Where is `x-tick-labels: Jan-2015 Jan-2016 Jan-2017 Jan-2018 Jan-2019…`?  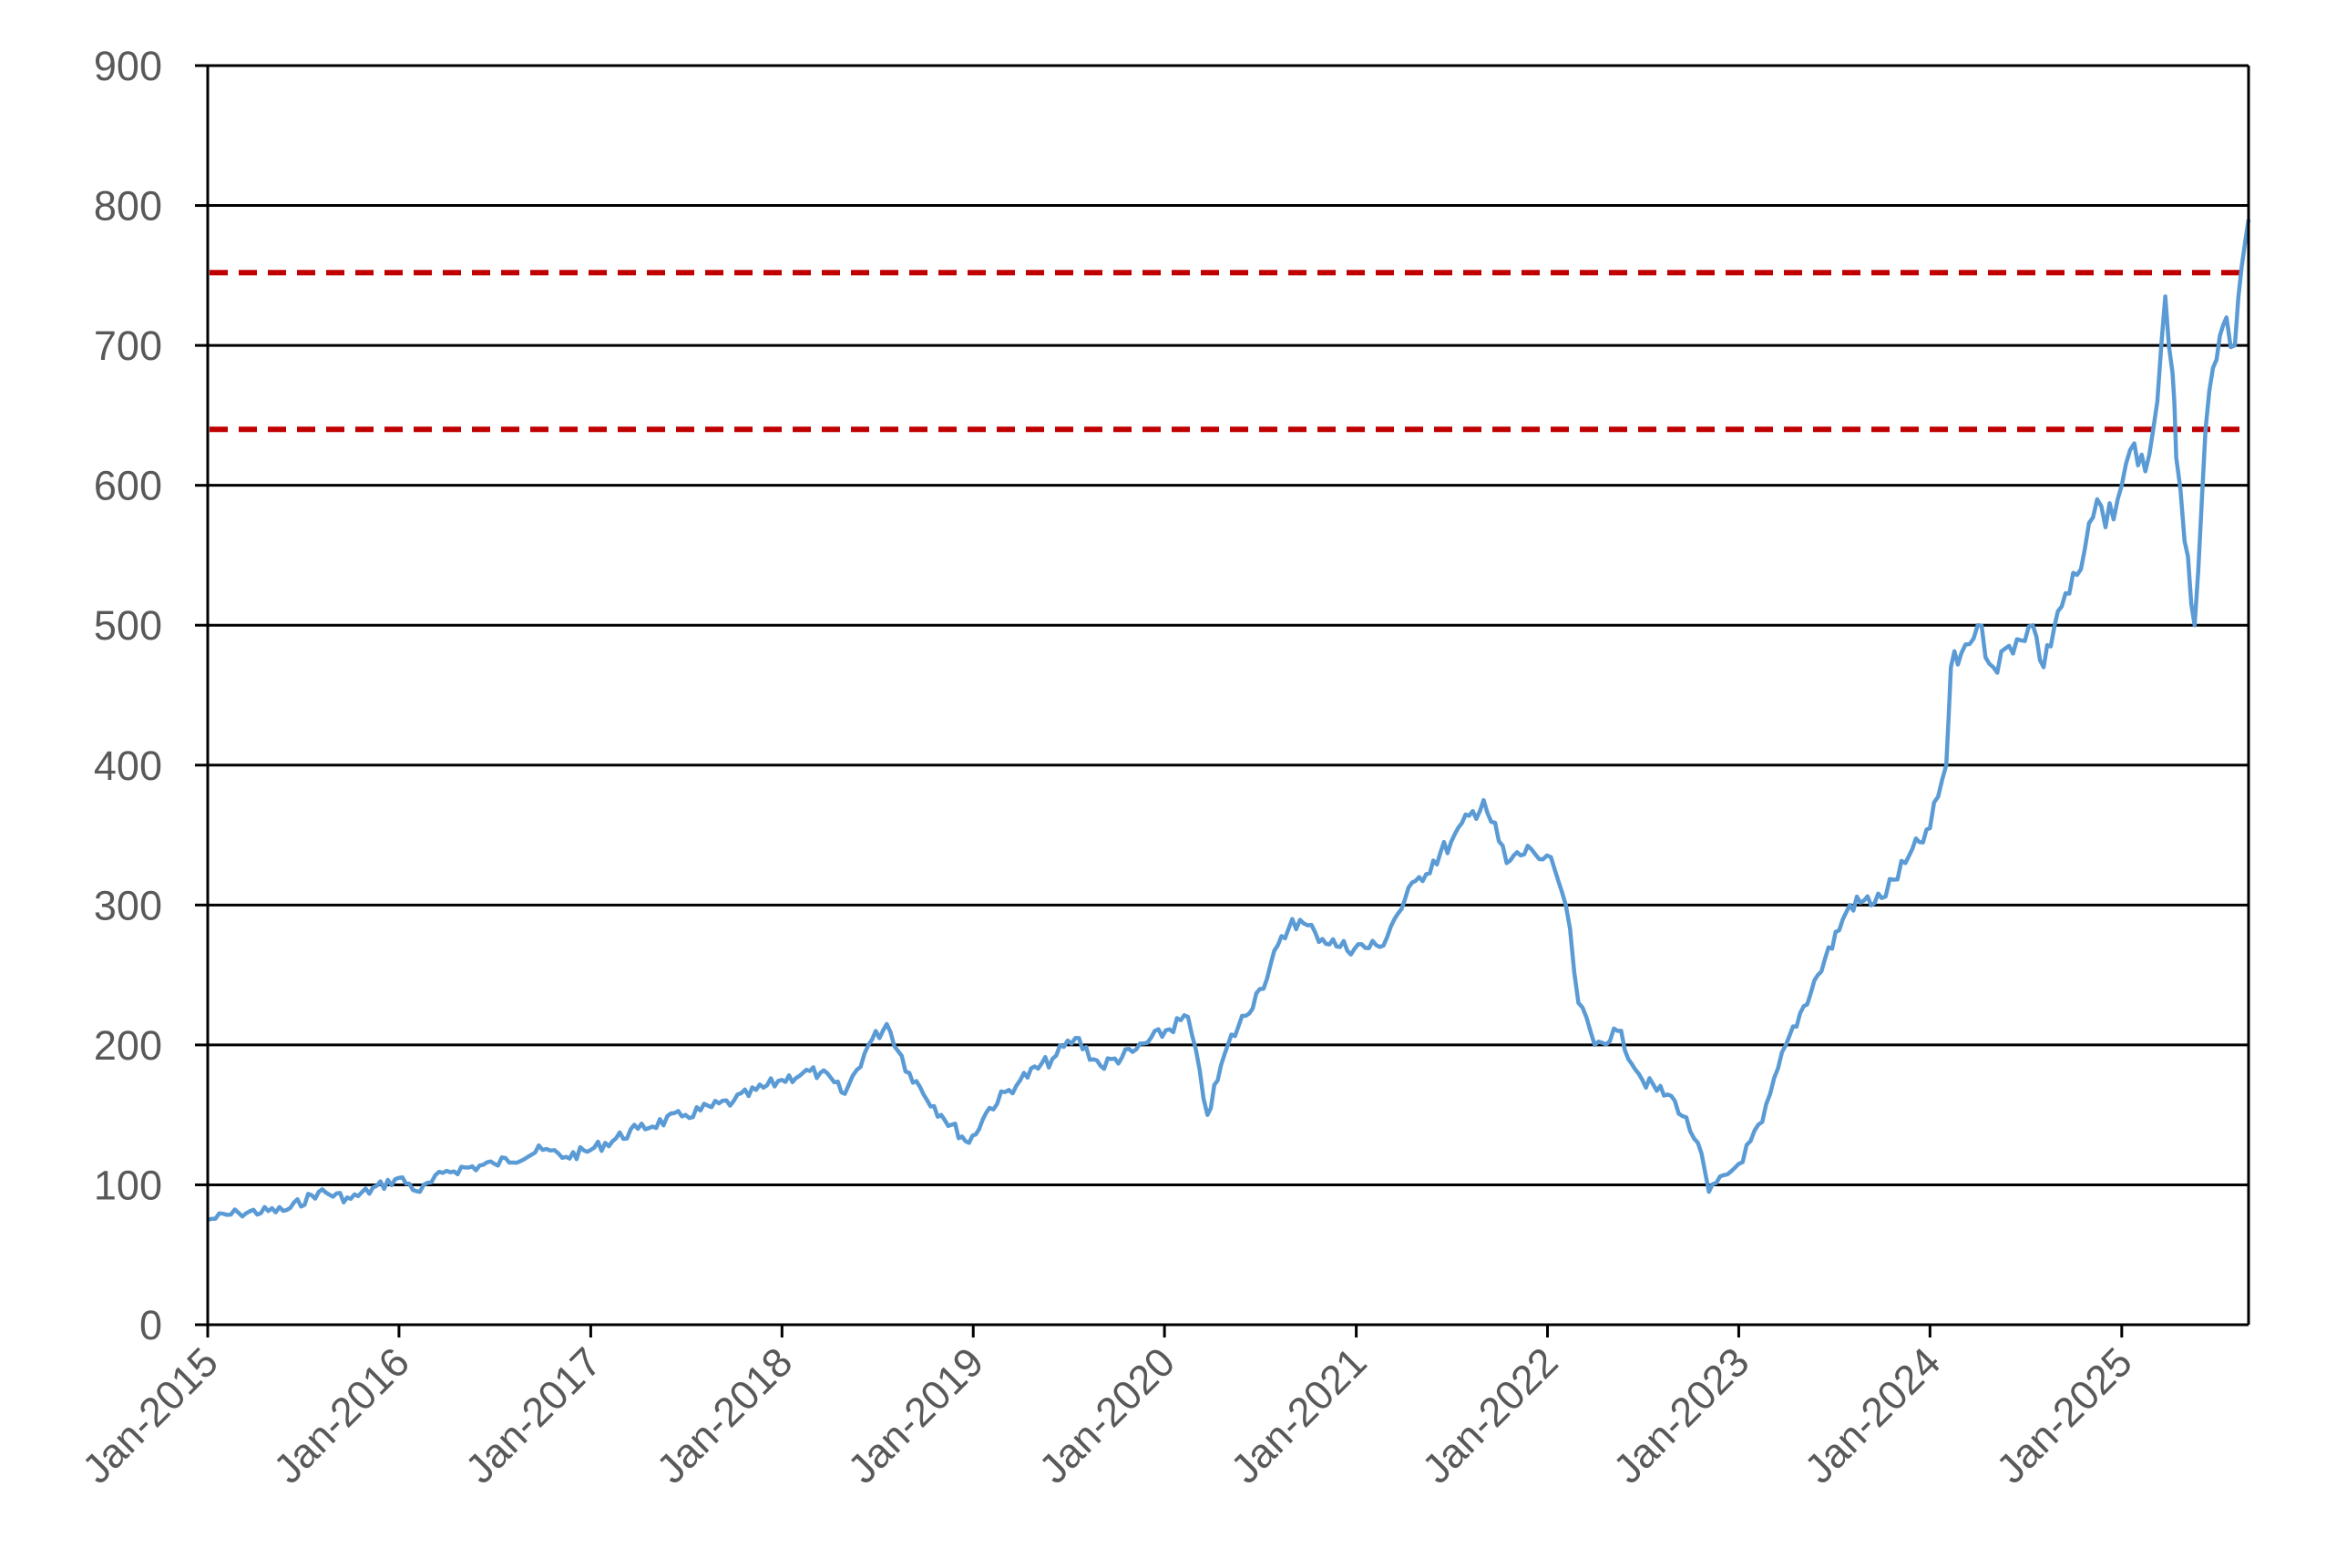
x-tick-labels: Jan-2015 Jan-2016 Jan-2017 Jan-2018 Jan-2019… is located at coordinates (1107, 1415).